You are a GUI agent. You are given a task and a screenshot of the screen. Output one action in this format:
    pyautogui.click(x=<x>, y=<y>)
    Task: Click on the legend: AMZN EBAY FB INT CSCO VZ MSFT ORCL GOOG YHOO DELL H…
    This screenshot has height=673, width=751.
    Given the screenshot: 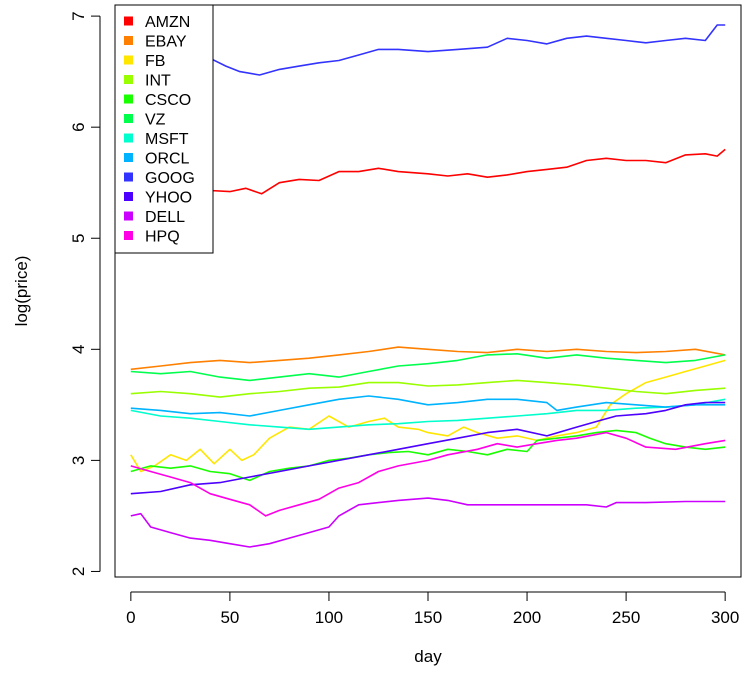 What is the action you would take?
    pyautogui.click(x=164, y=129)
    